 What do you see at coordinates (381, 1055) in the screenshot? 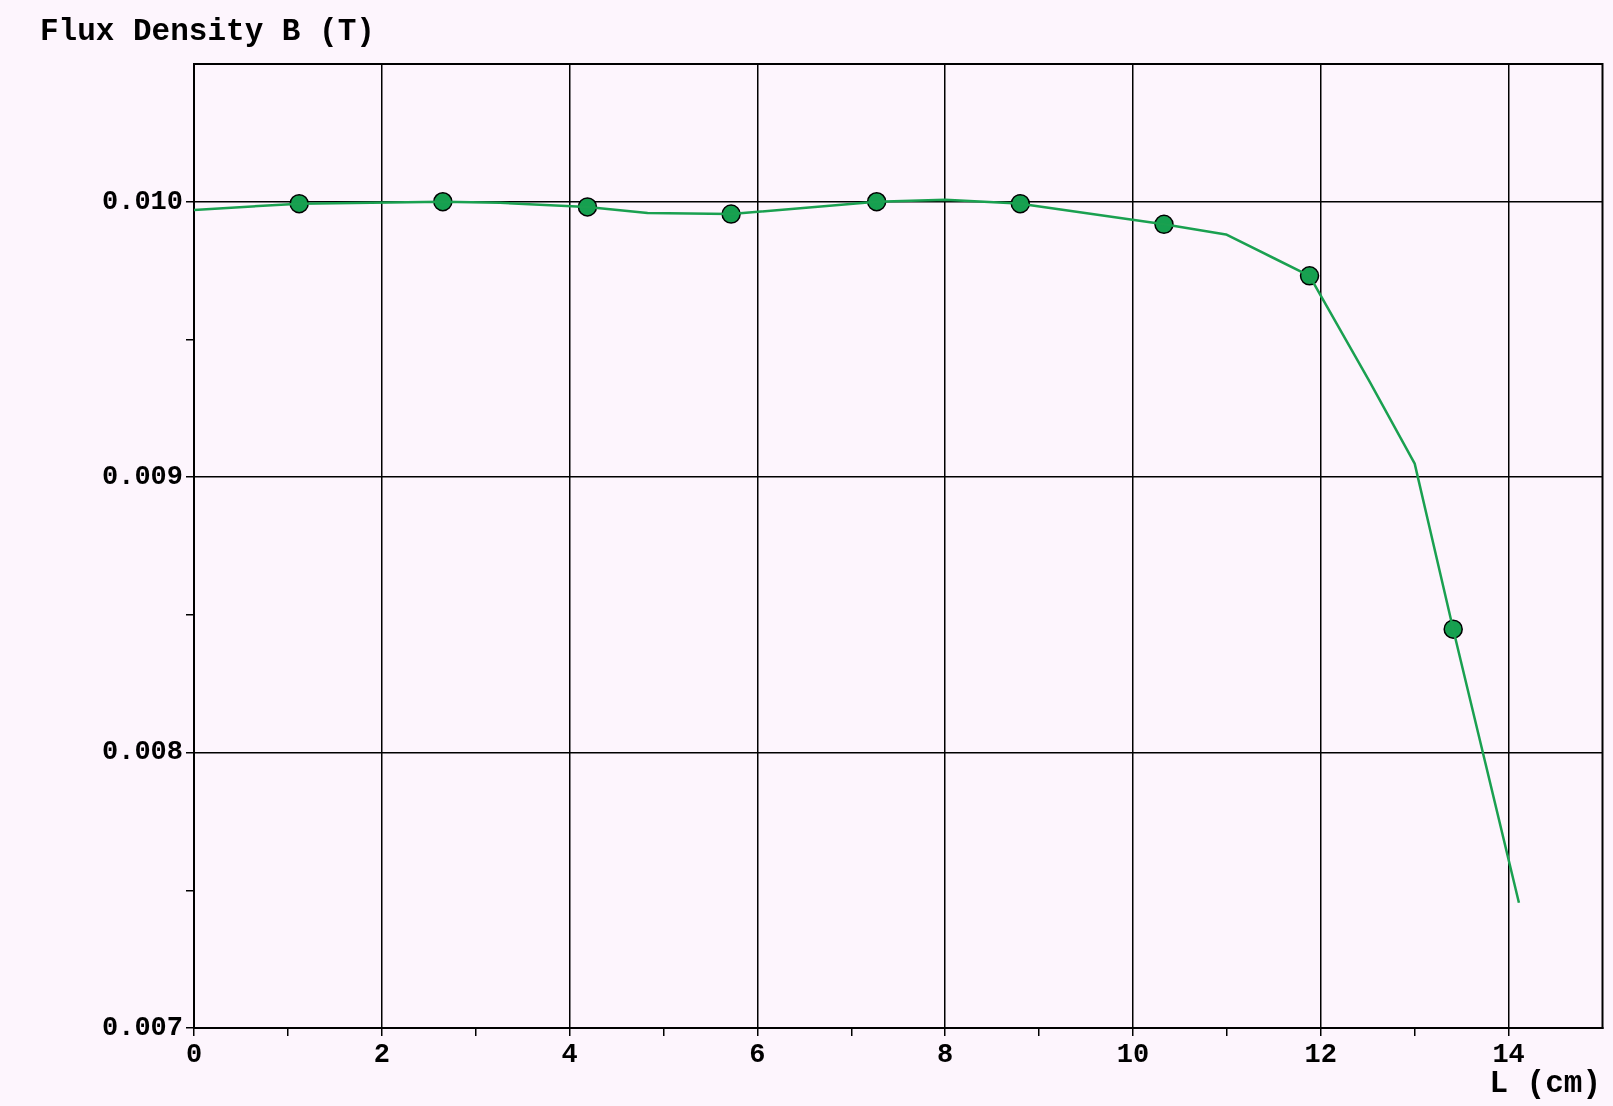
I see `x-tick-label: 2` at bounding box center [381, 1055].